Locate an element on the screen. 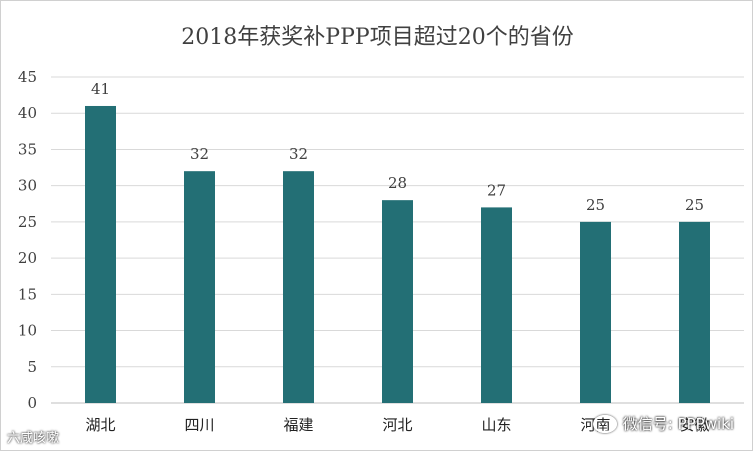  data-label: 41 is located at coordinates (100, 89).